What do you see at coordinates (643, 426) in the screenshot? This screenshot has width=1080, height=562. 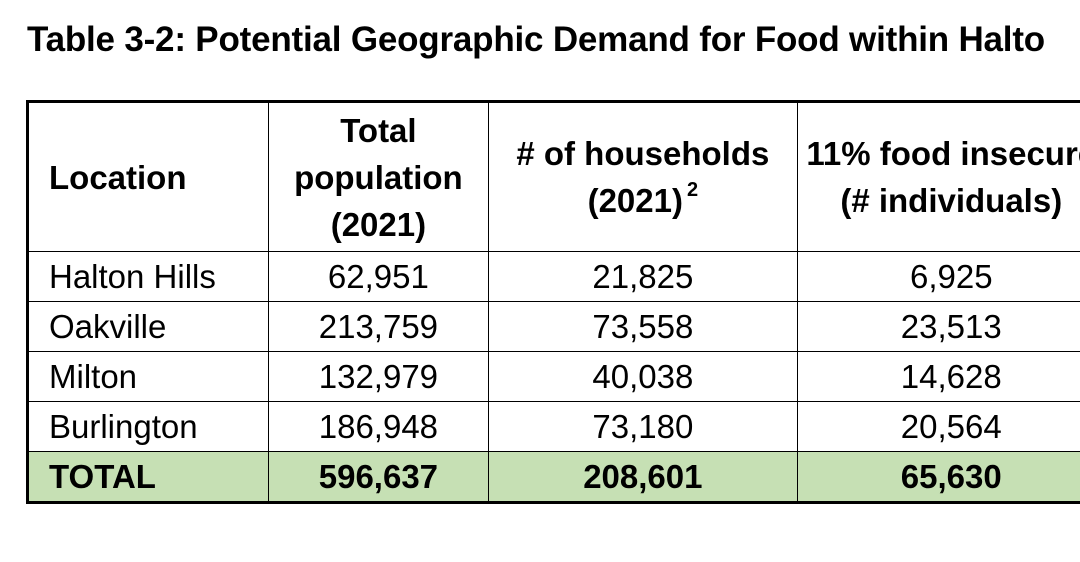 I see `cell-households: 73,180` at bounding box center [643, 426].